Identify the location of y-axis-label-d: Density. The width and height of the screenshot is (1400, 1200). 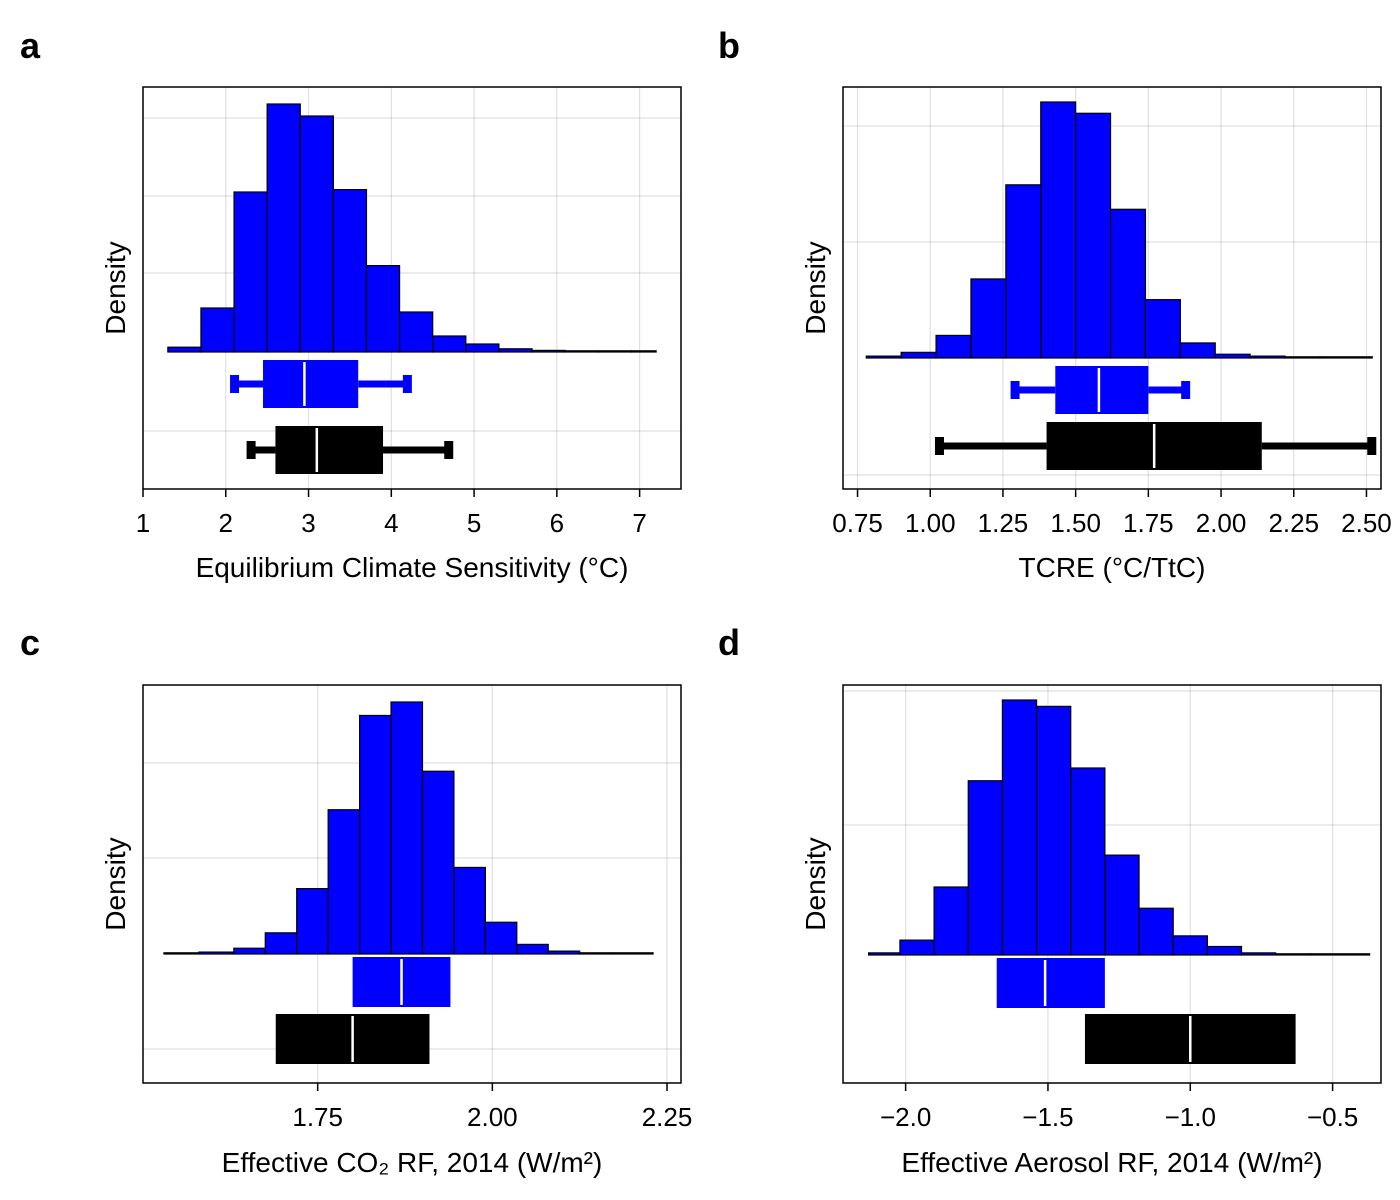
(815, 883).